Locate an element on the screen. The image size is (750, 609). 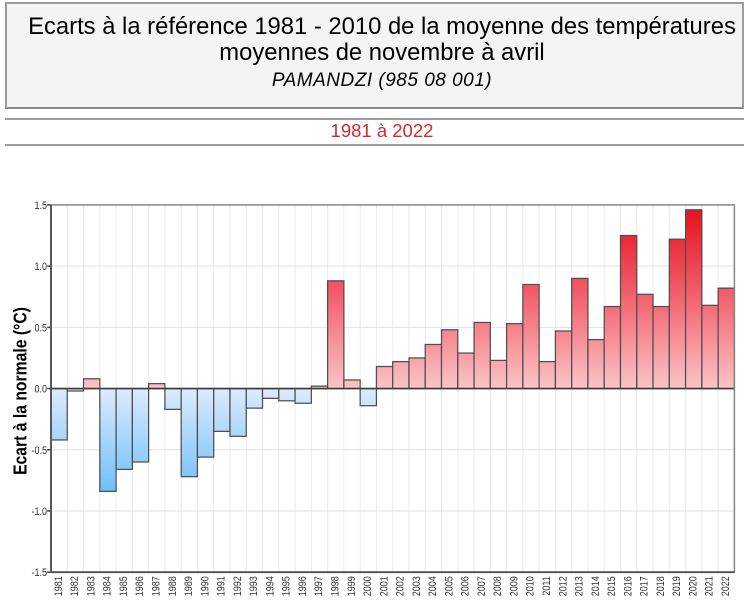
svg-text: 1981 is located at coordinates (59, 586).